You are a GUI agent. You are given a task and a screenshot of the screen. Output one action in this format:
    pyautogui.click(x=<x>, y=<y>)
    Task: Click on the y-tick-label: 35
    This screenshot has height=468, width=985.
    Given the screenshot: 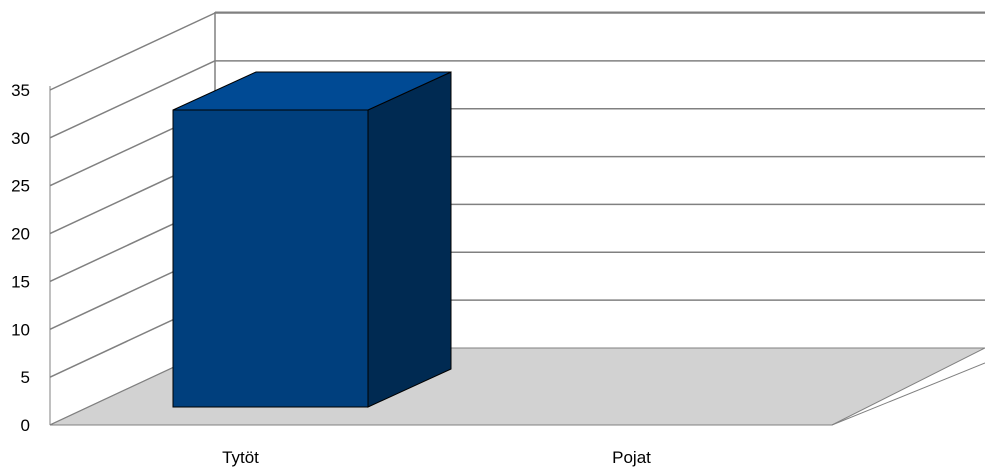 What is the action you would take?
    pyautogui.click(x=20, y=90)
    